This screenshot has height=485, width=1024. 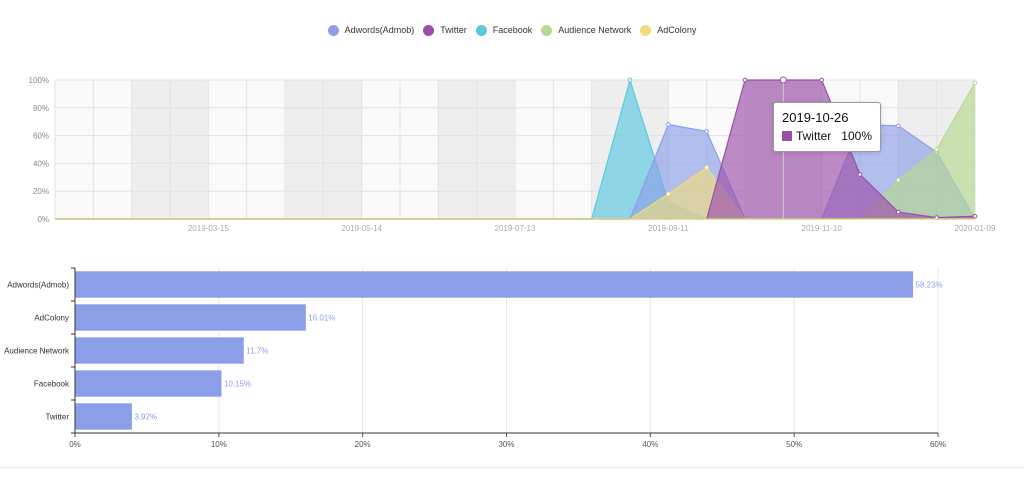 I want to click on y-tick-label: 60%, so click(x=41, y=136).